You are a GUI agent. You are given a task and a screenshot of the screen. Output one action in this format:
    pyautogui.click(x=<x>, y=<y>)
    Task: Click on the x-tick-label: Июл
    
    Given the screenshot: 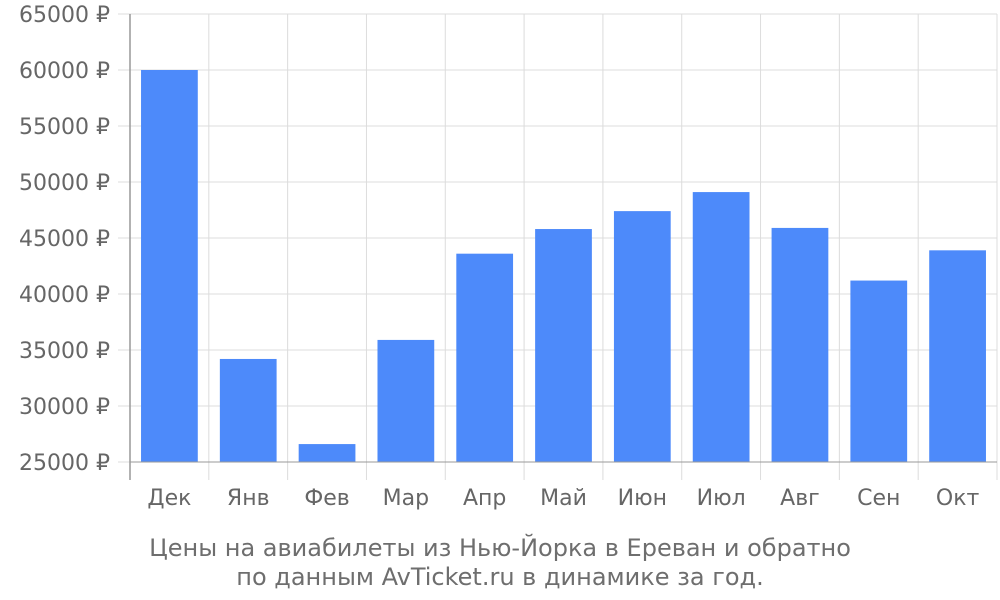 What is the action you would take?
    pyautogui.click(x=721, y=498)
    